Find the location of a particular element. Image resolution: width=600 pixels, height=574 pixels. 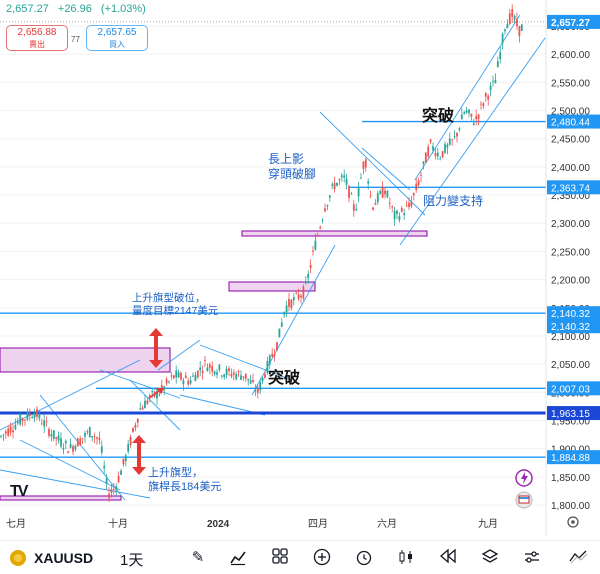

calendar-flag-icon is located at coordinates (524, 500).